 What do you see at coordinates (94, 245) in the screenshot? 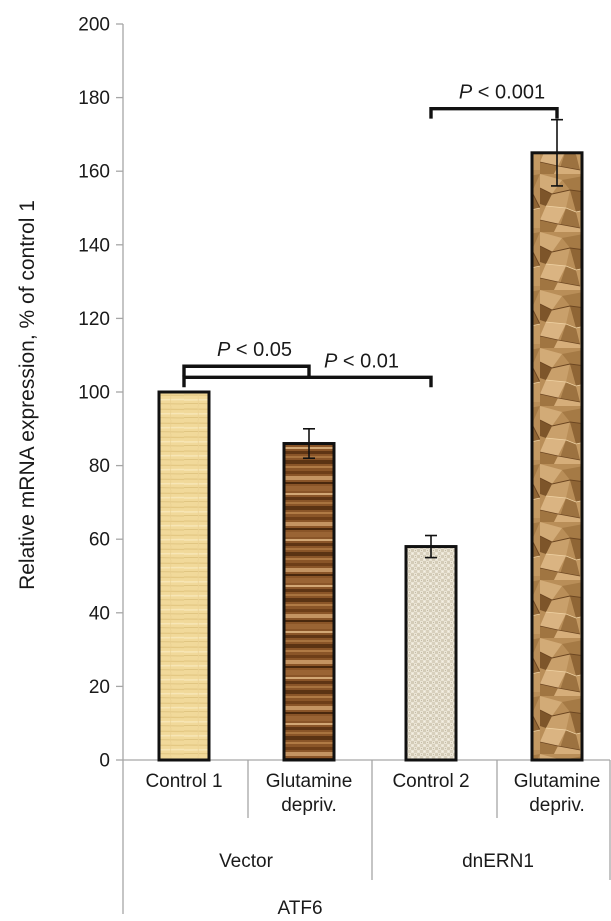
I see `y-tick-label: 140` at bounding box center [94, 245].